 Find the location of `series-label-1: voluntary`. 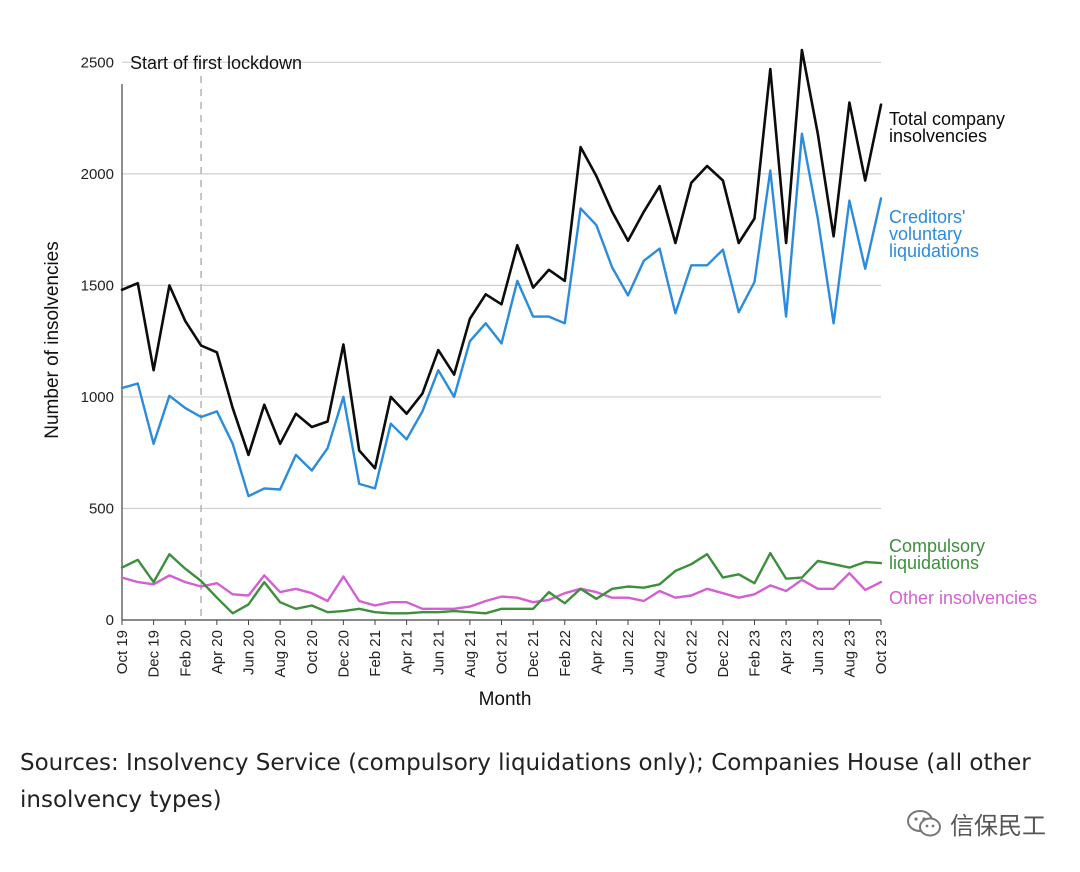

series-label-1: voluntary is located at coordinates (925, 234).